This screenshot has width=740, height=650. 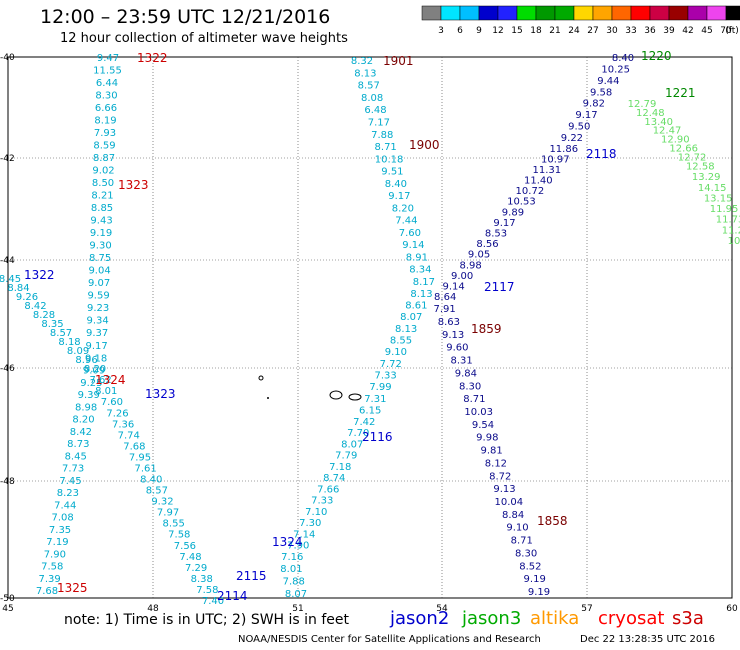 What do you see at coordinates (297, 609) in the screenshot?
I see `axis-lon-label: 51` at bounding box center [297, 609].